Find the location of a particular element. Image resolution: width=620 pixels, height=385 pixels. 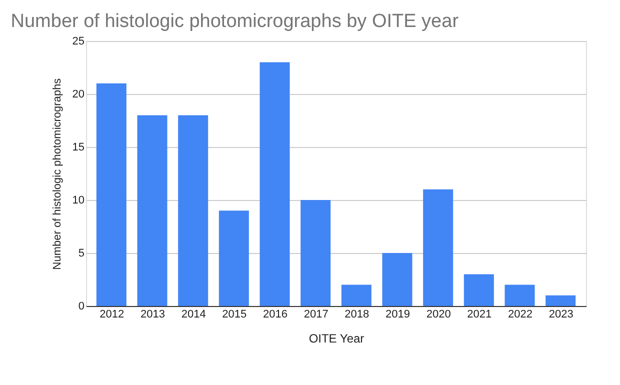

x-tick-label: 2018 is located at coordinates (357, 314).